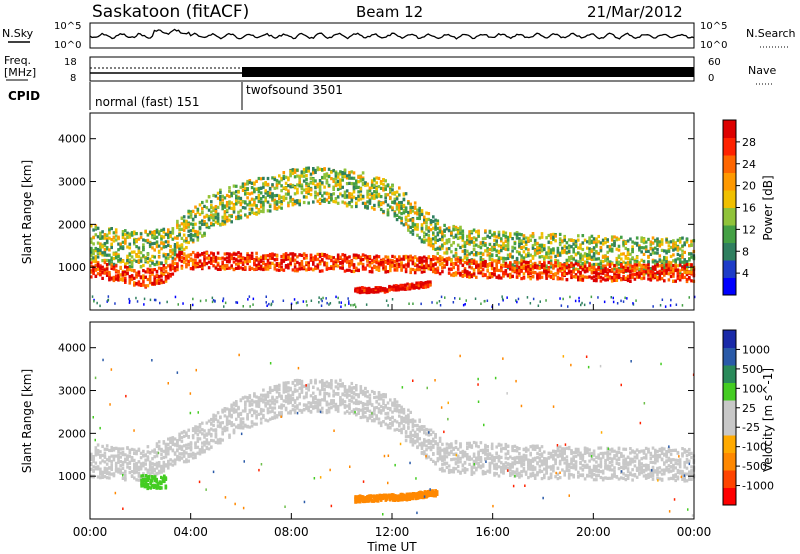 Image resolution: width=800 pixels, height=554 pixels. I want to click on power-ylabel: Slant Range [km], so click(27, 212).